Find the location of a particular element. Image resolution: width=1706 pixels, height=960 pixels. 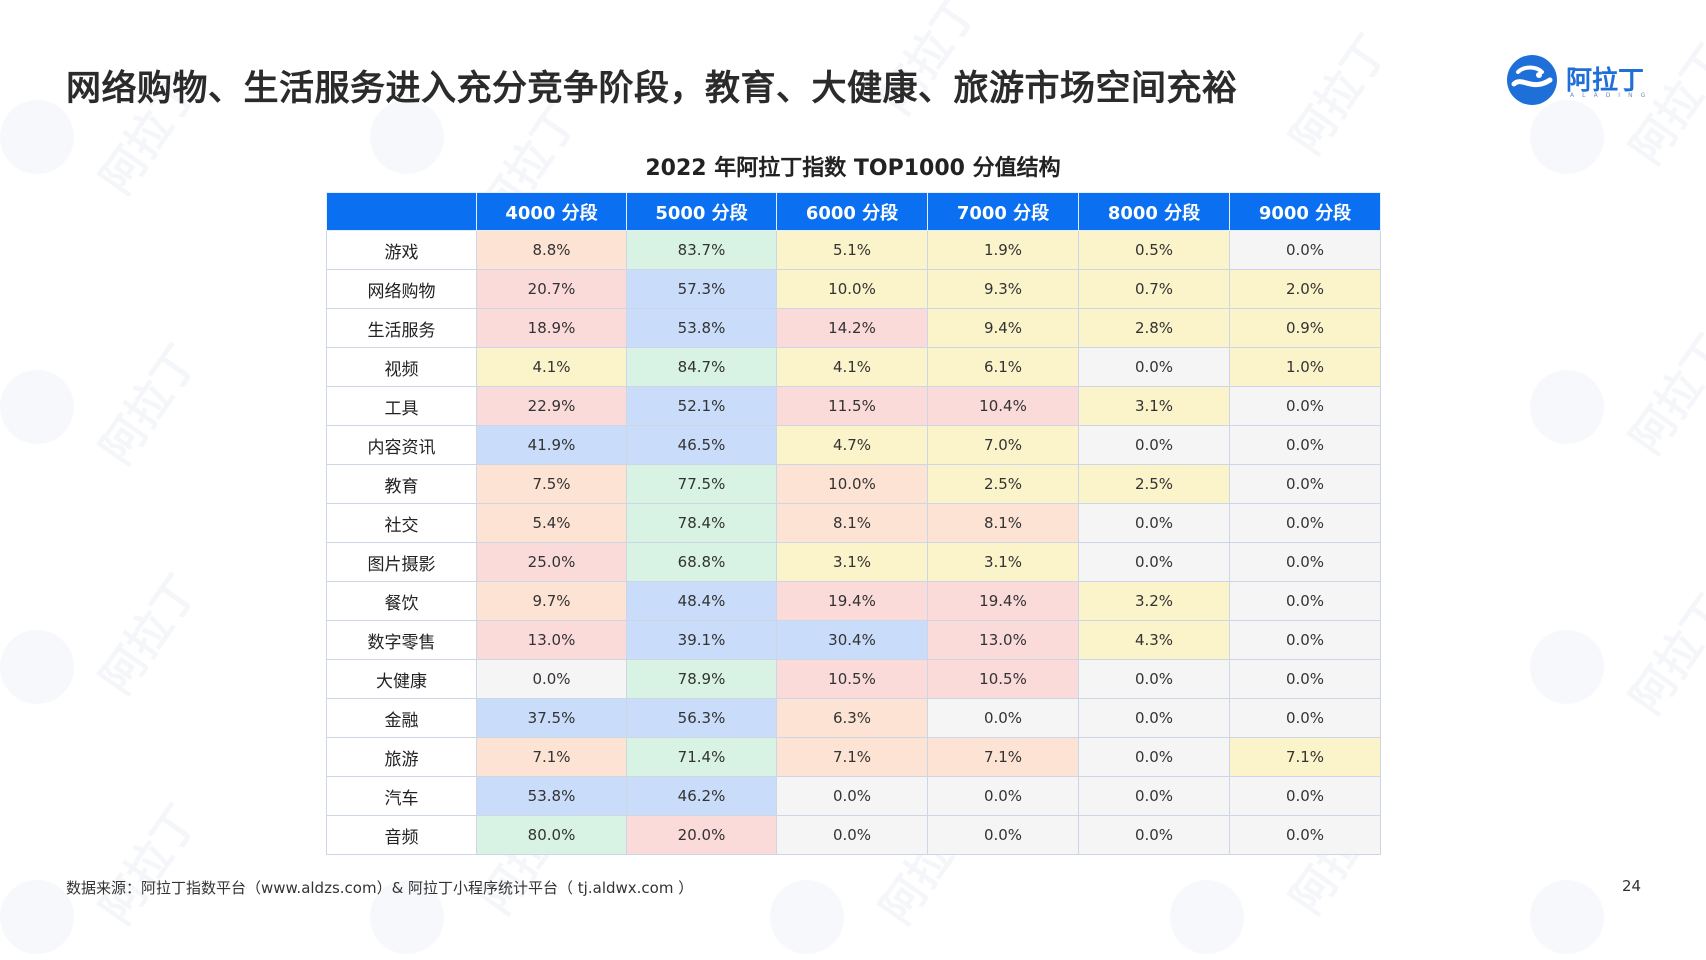

row-label: 大健康 is located at coordinates (401, 679).